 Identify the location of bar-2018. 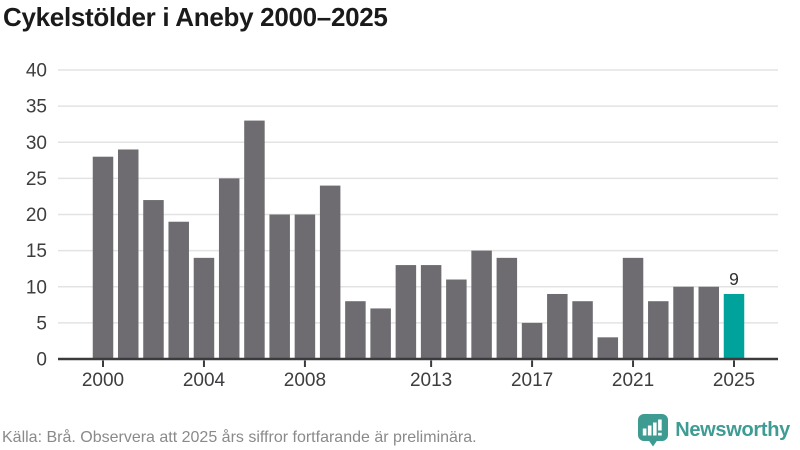
(557, 326).